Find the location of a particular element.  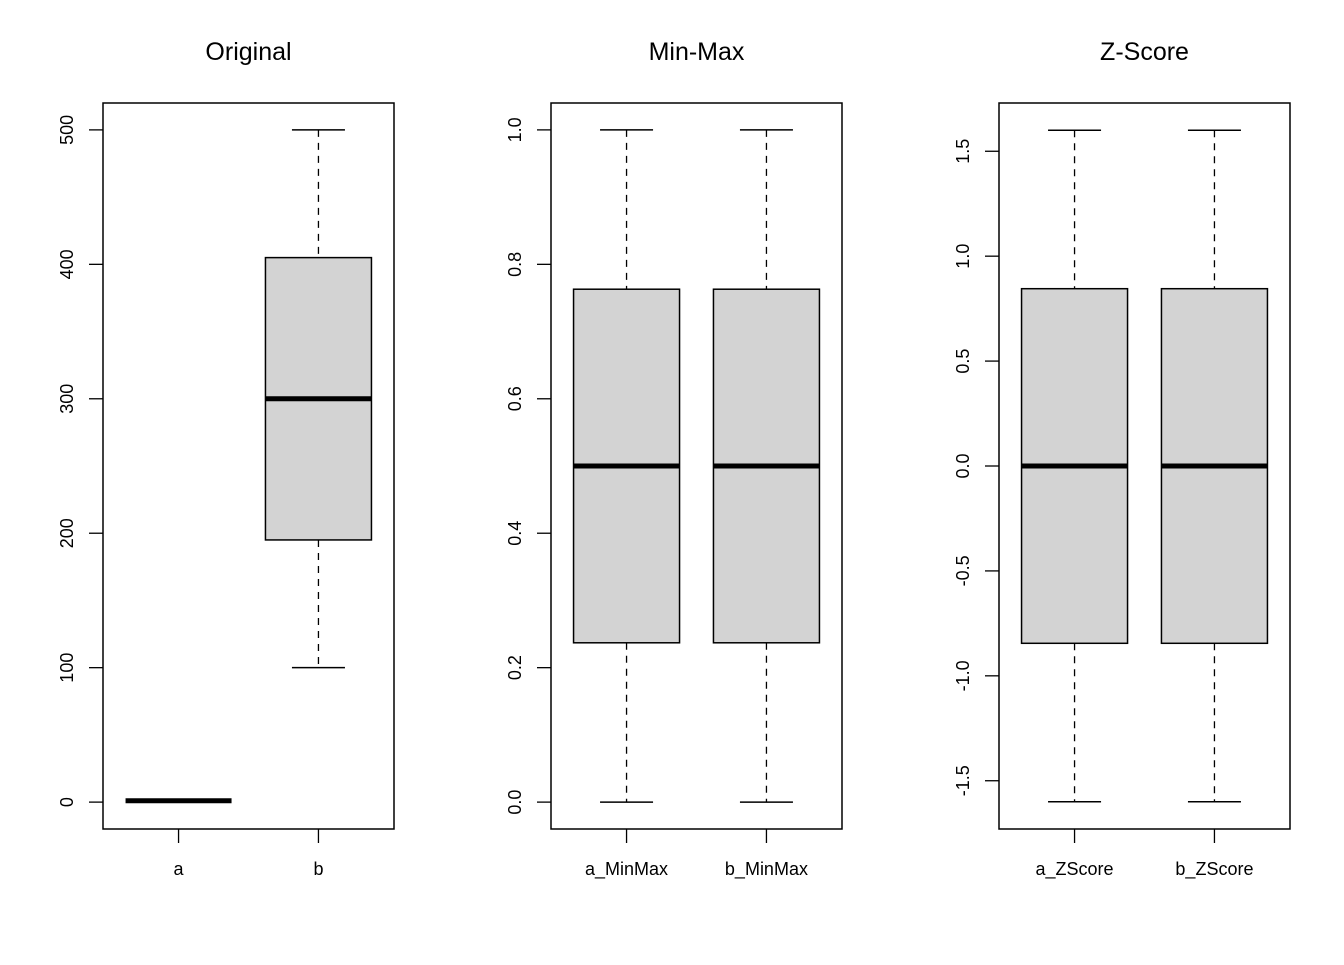

y-tick-label: 0.2 is located at coordinates (515, 667).